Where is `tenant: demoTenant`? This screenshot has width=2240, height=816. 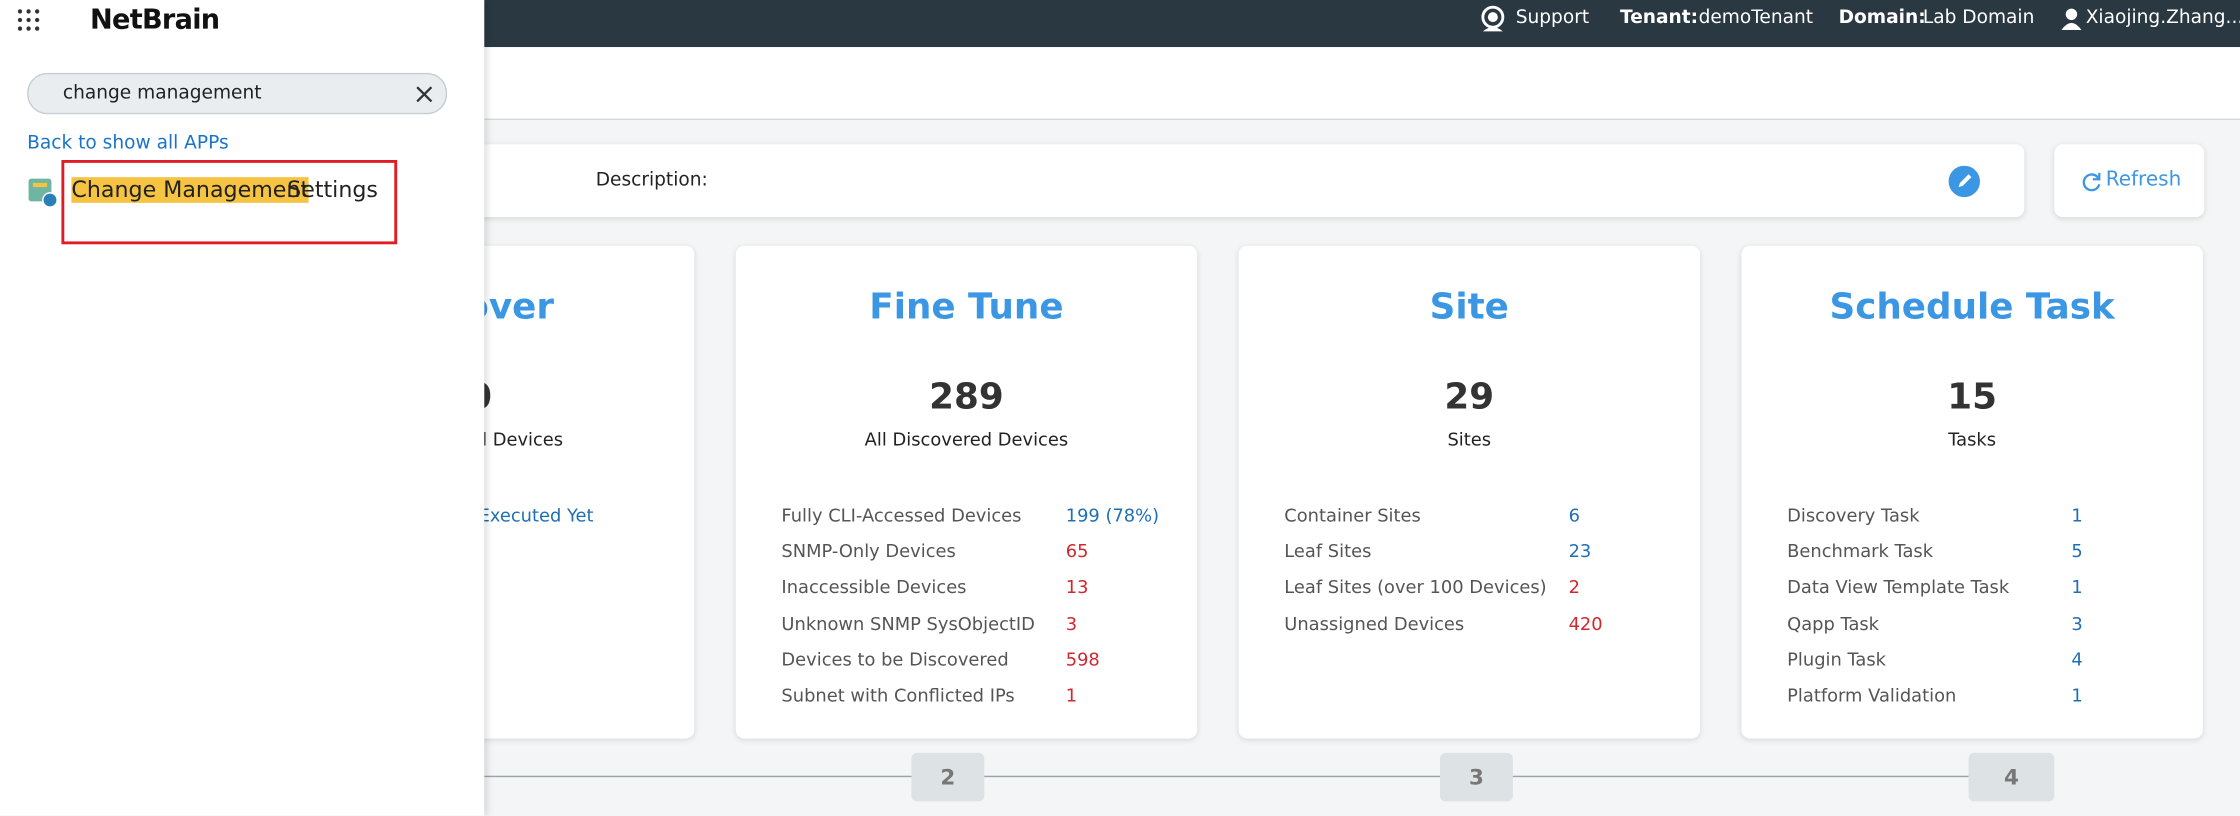
tenant: demoTenant is located at coordinates (1756, 18).